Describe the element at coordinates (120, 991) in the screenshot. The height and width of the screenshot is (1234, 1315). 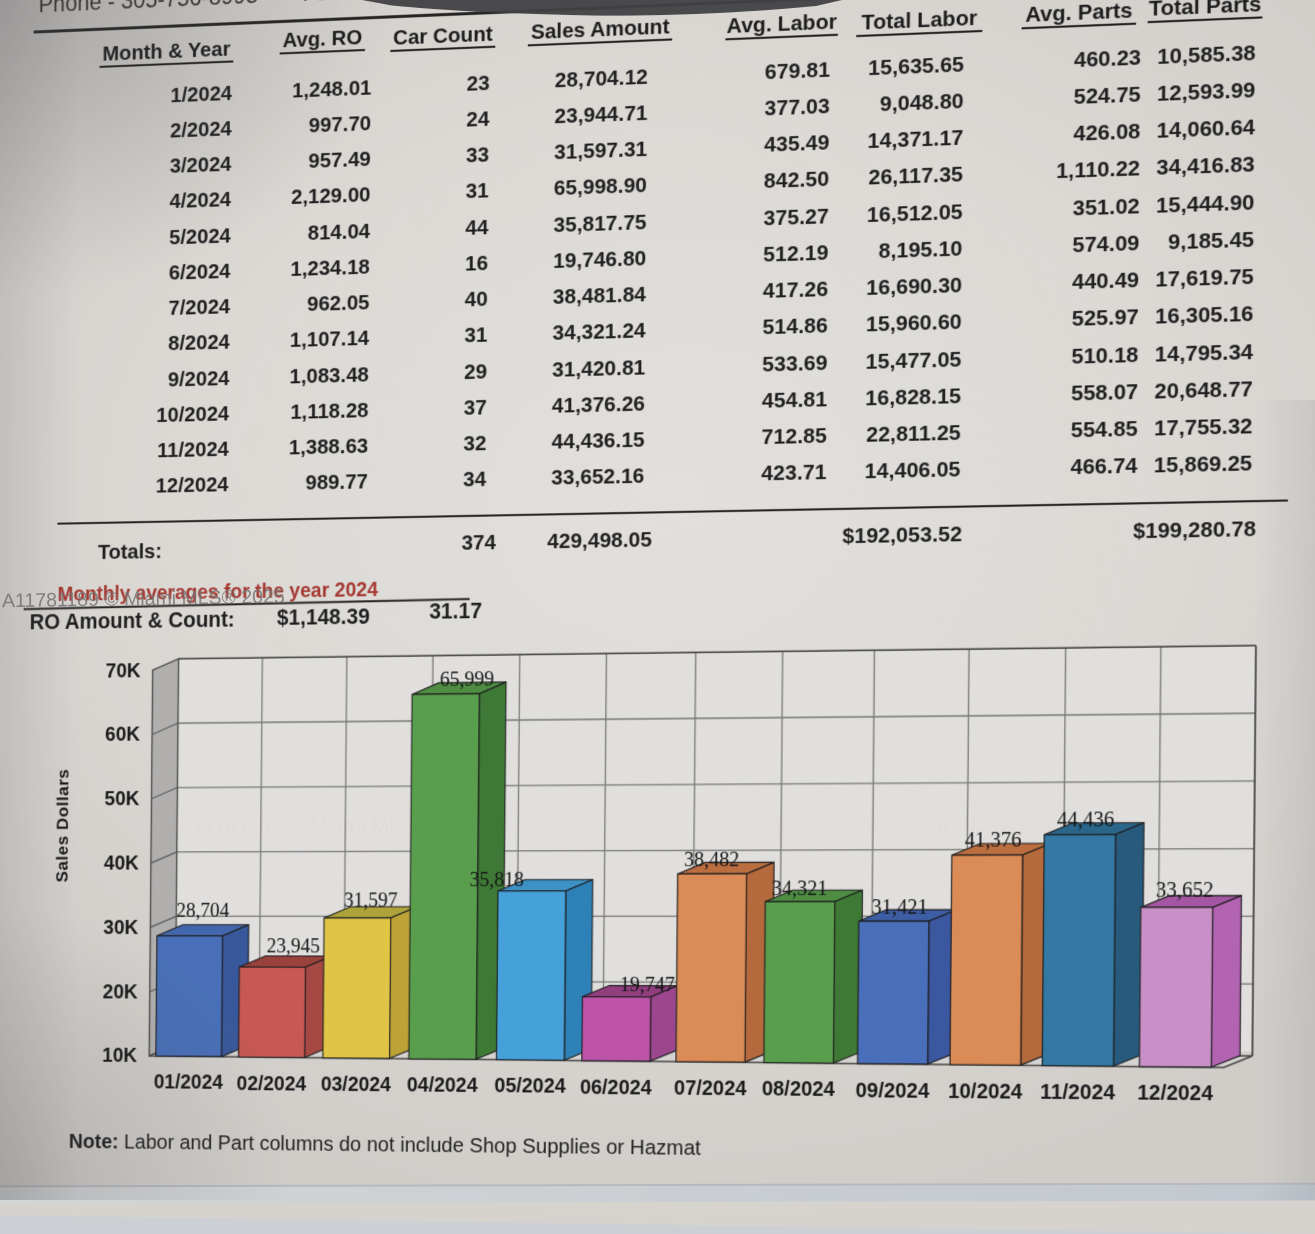
I see `svg-text: 20K` at that location.